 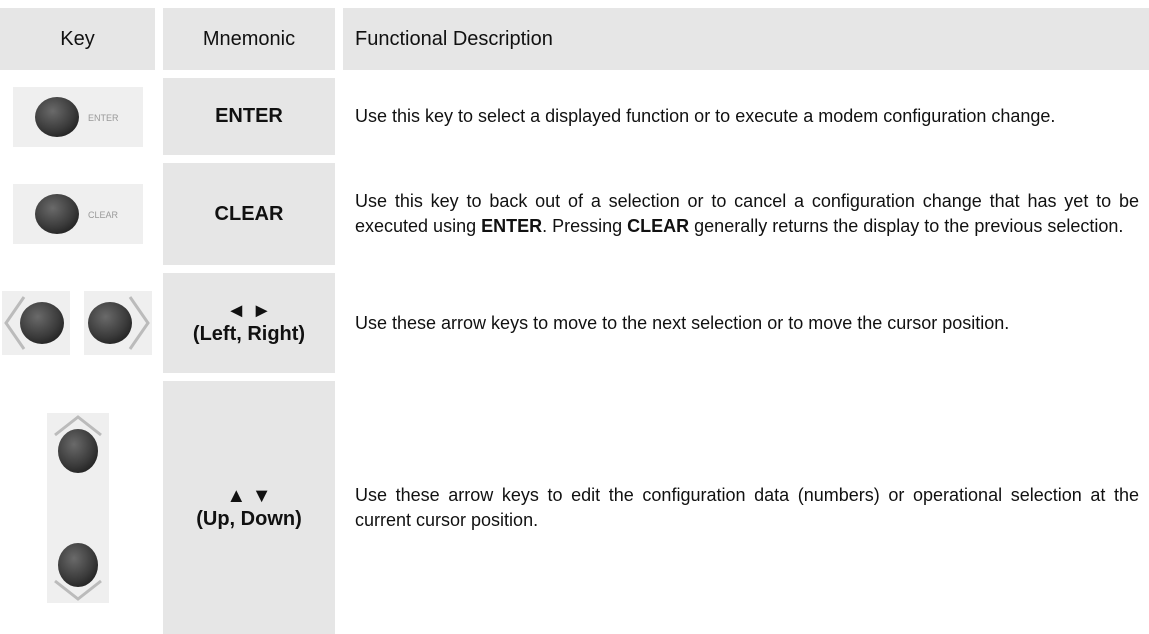 I want to click on key-label: CLEAR, so click(x=103, y=215).